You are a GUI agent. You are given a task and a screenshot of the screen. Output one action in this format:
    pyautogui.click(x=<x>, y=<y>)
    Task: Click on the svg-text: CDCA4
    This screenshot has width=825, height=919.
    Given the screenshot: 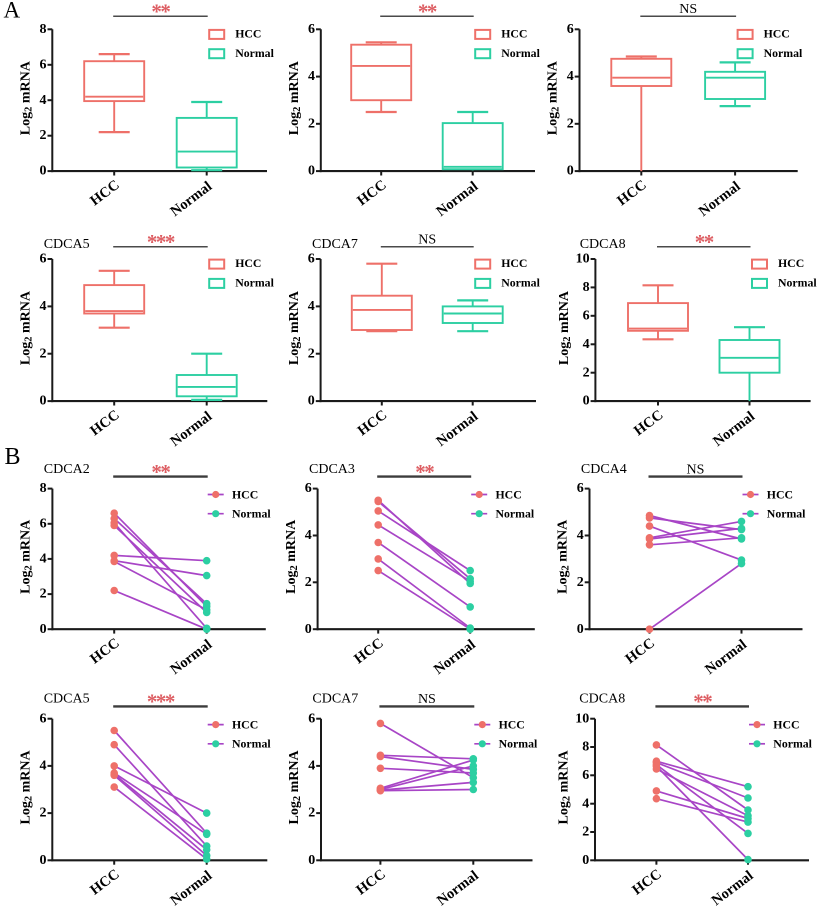 What is the action you would take?
    pyautogui.click(x=604, y=469)
    